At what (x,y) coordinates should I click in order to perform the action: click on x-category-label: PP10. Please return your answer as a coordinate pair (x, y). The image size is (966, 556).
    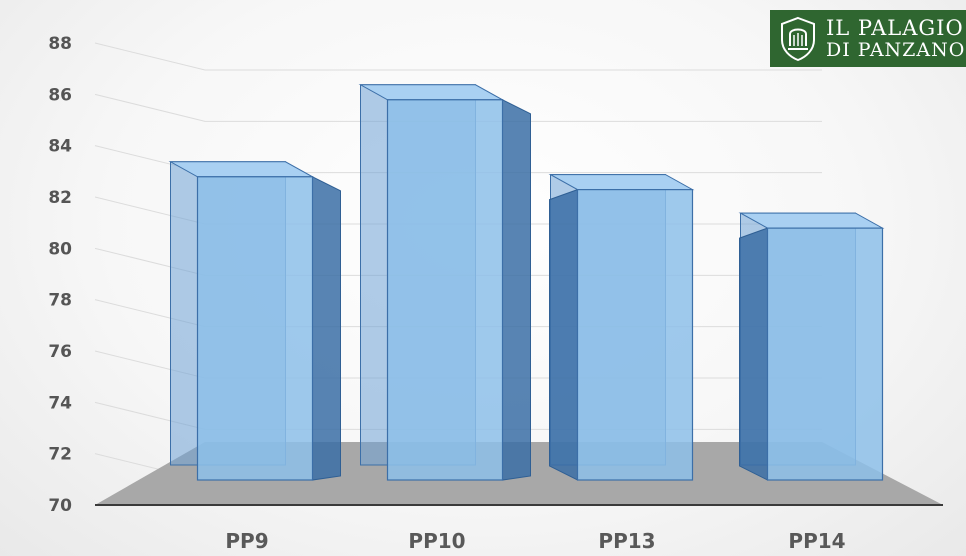
    Looking at the image, I should click on (436, 541).